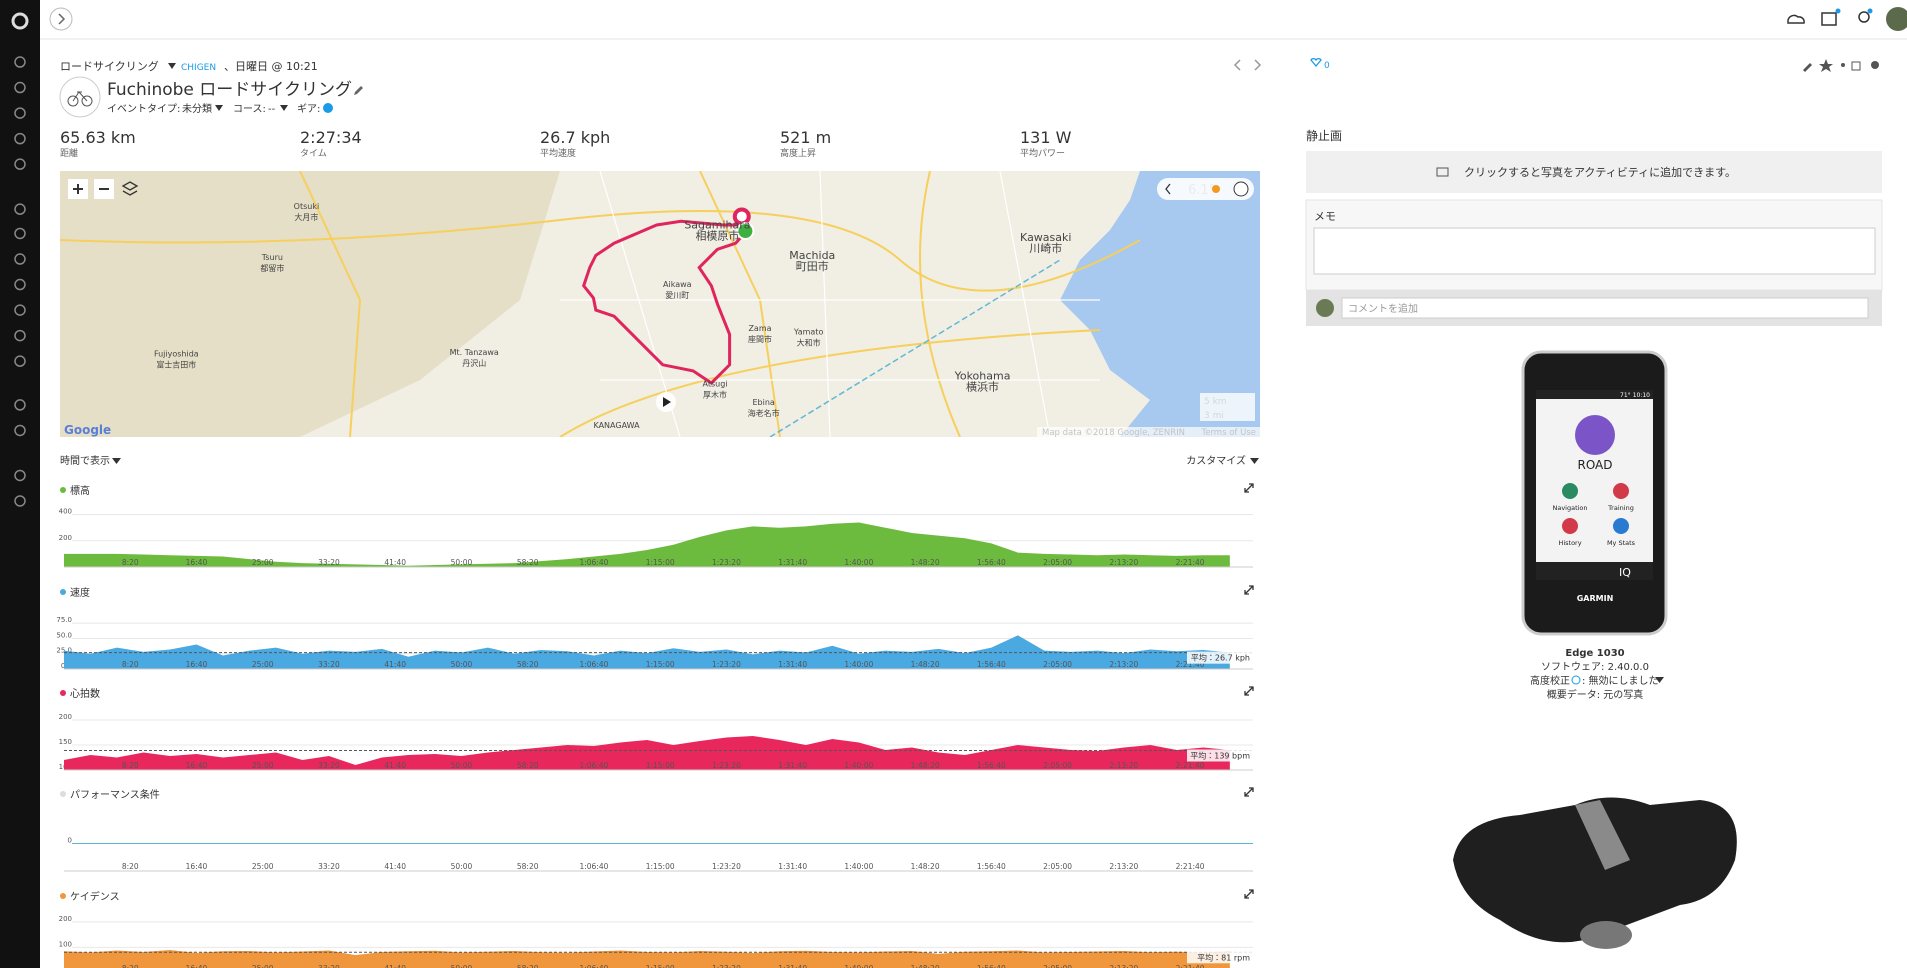 This screenshot has width=1907, height=968. Describe the element at coordinates (80, 592) in the screenshot. I see `chart-title: 速度` at that location.